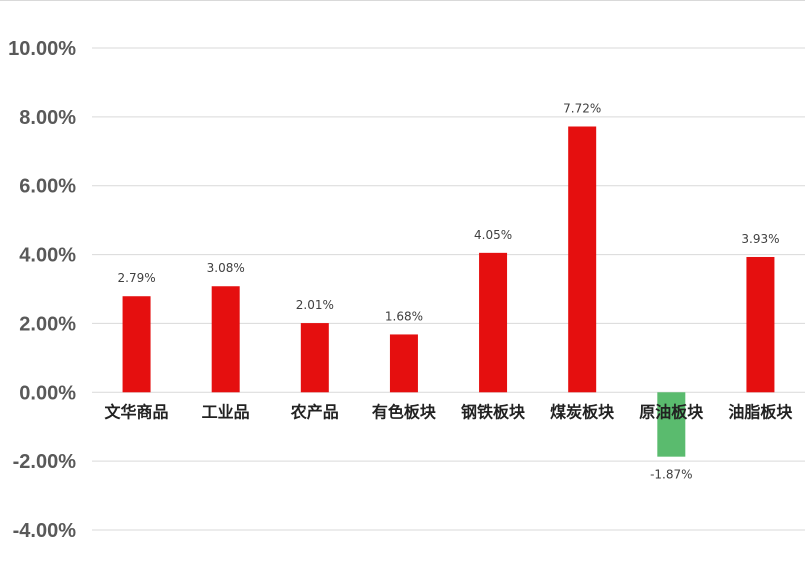 The image size is (805, 573). What do you see at coordinates (47, 256) in the screenshot?
I see `y-tick-label: 4.00%` at bounding box center [47, 256].